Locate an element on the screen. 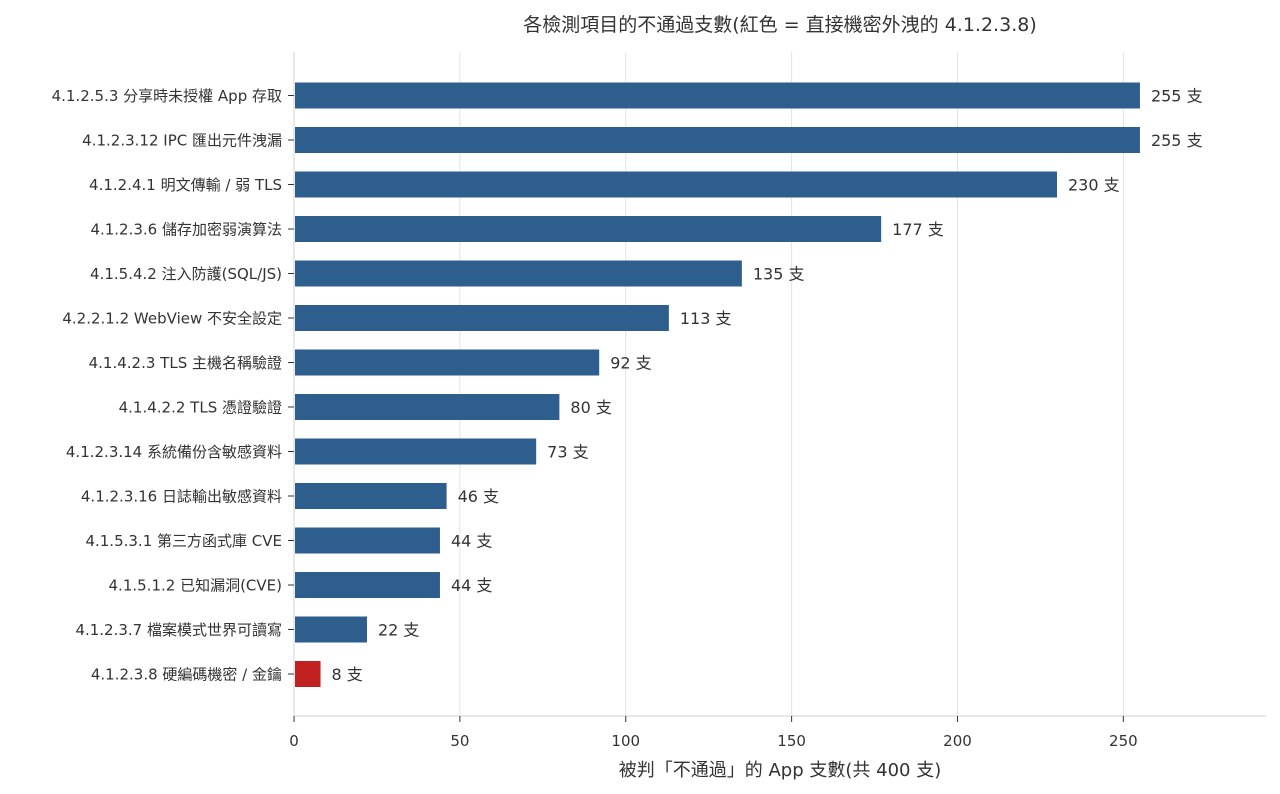 This screenshot has height=794, width=1280. value-label: 92 支 is located at coordinates (630, 363).